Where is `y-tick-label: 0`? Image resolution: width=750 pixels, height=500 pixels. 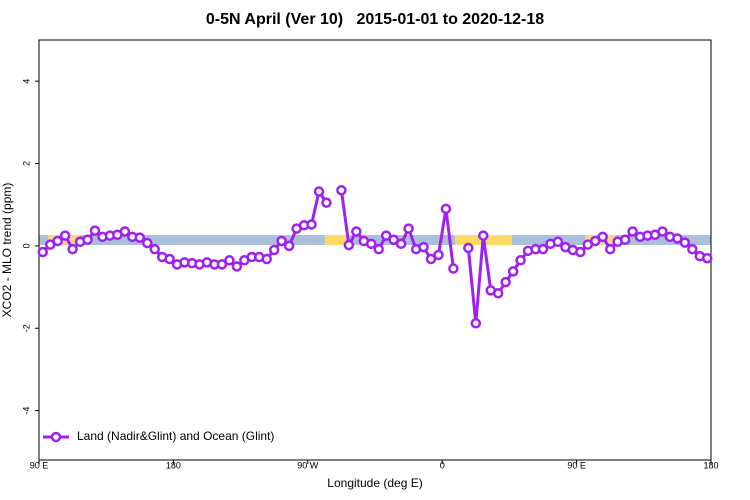
y-tick-label: 0 is located at coordinates (26, 245).